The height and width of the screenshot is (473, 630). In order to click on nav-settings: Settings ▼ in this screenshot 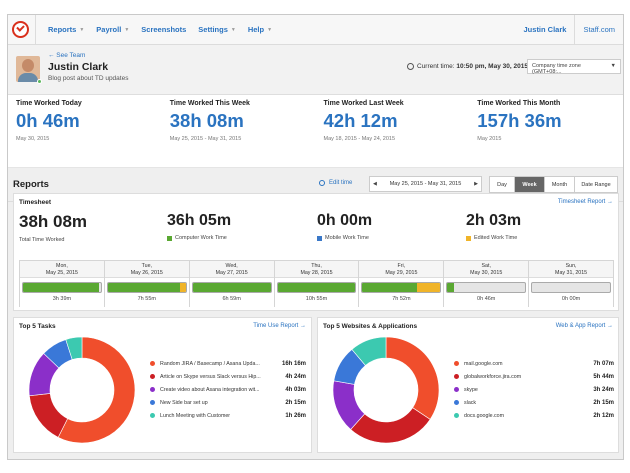, I will do `click(217, 29)`.